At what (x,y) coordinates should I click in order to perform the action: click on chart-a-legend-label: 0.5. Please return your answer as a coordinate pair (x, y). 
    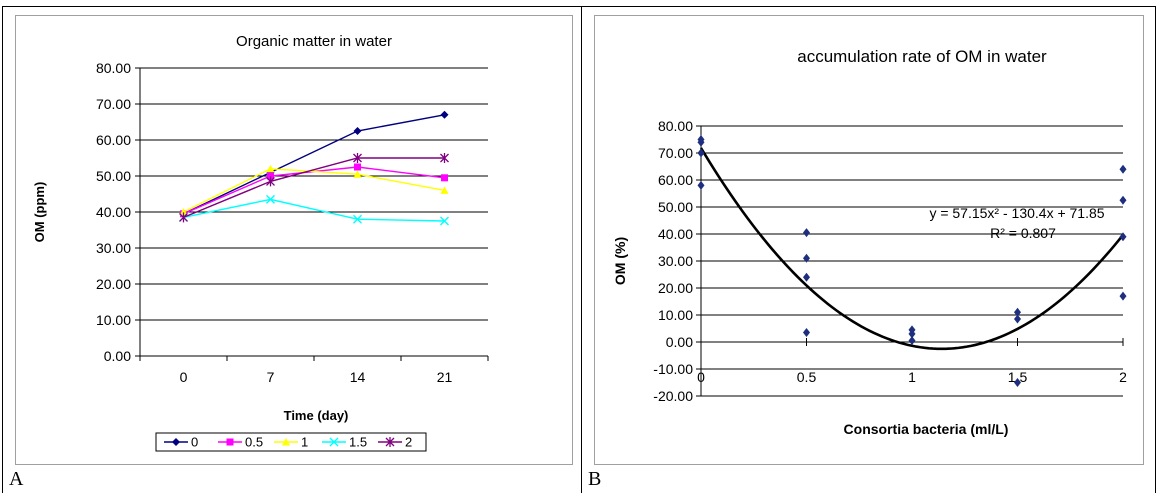
    Looking at the image, I should click on (254, 442).